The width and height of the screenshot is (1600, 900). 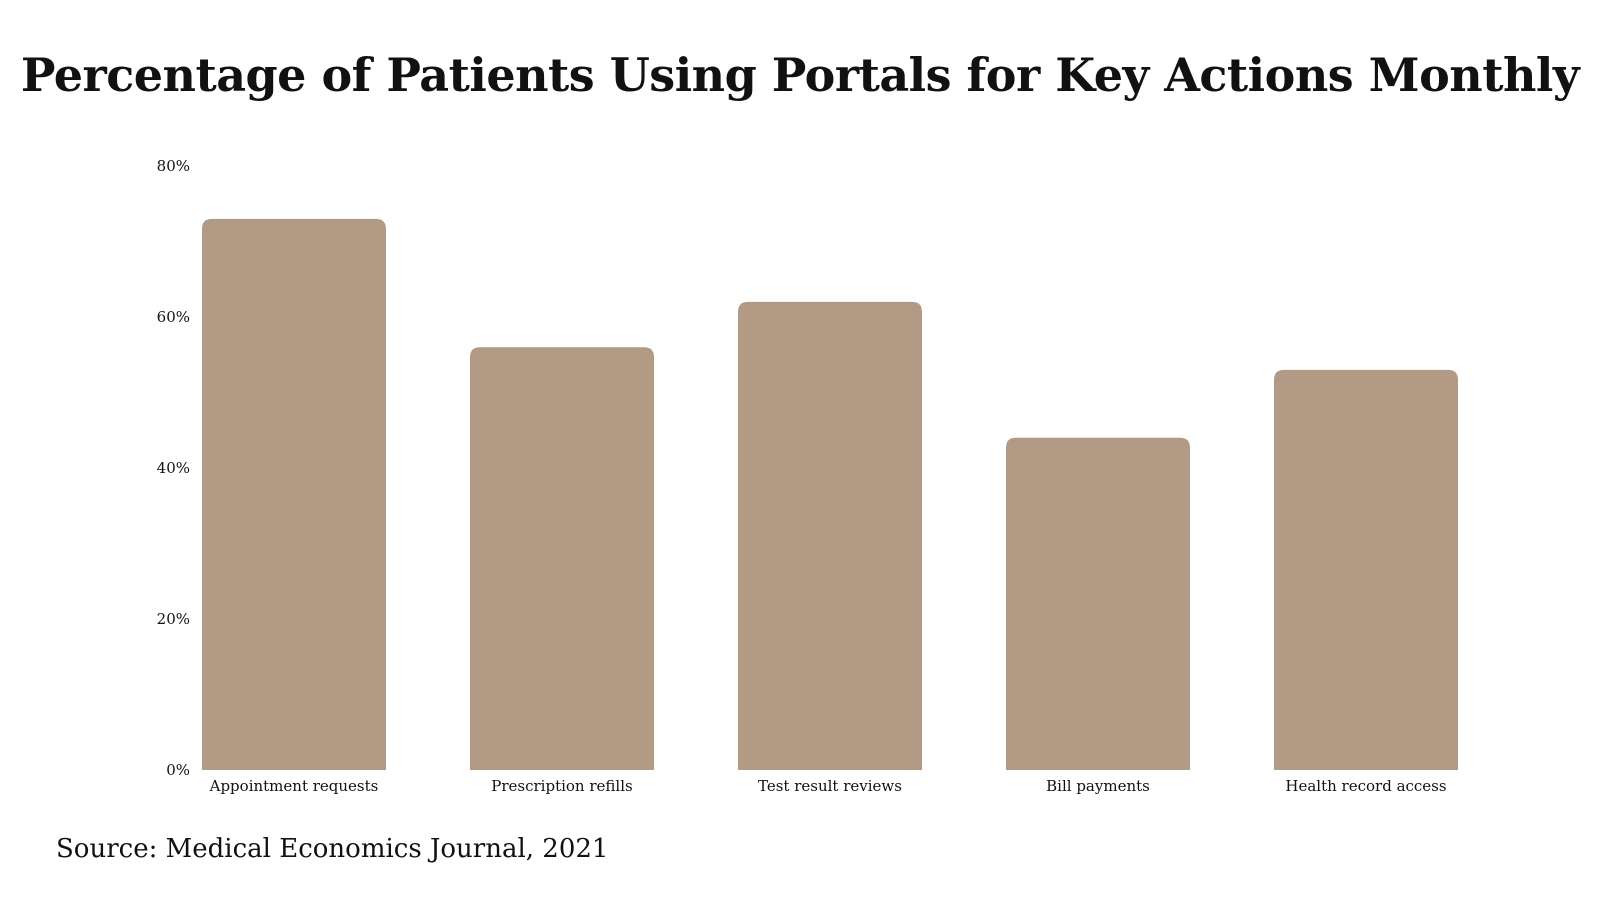 I want to click on y-axis-ticks: 0% 20% 40% 60% 80%, so click(x=173, y=468).